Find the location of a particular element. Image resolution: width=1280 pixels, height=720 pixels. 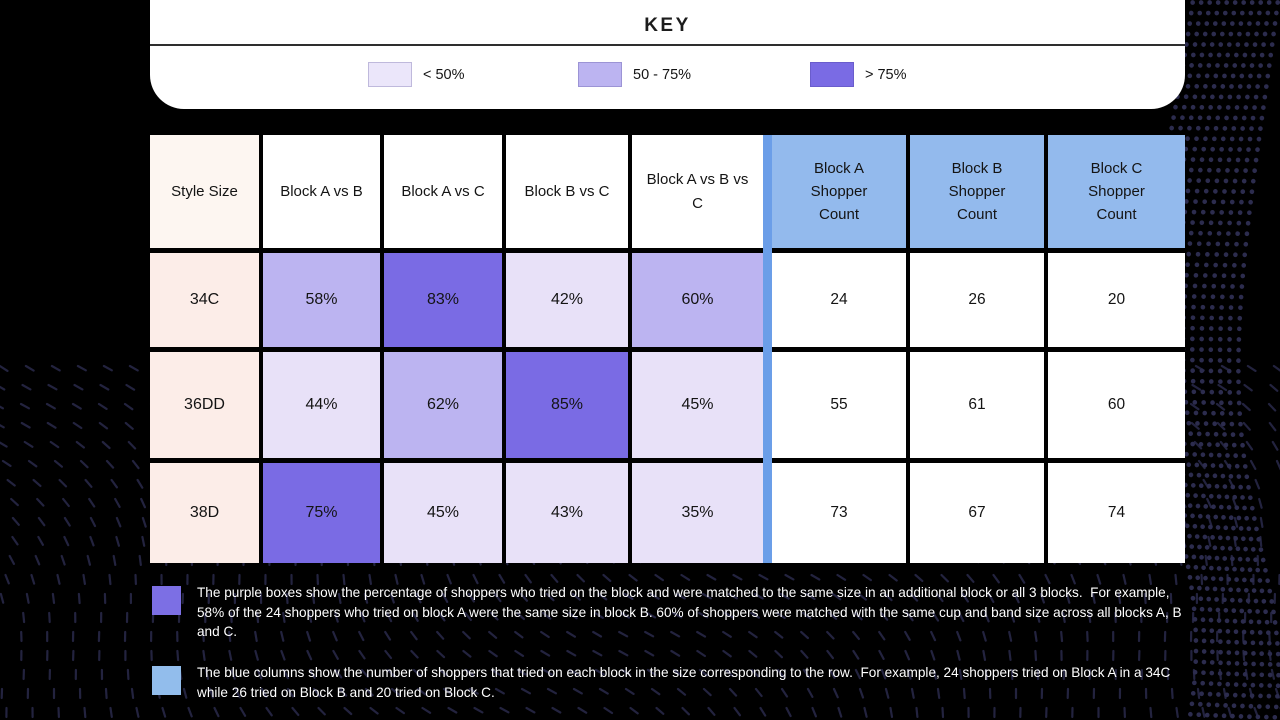

key-panel: KEY < 50% 50 - 75% > 75% is located at coordinates (667, 54).